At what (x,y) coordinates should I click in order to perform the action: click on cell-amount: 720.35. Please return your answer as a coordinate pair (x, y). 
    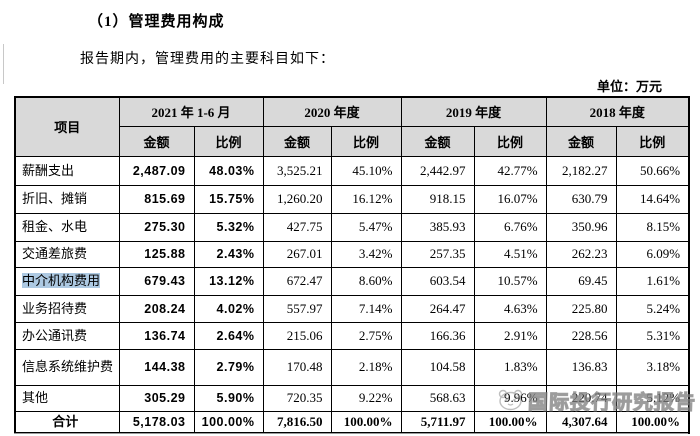
    Looking at the image, I should click on (297, 398).